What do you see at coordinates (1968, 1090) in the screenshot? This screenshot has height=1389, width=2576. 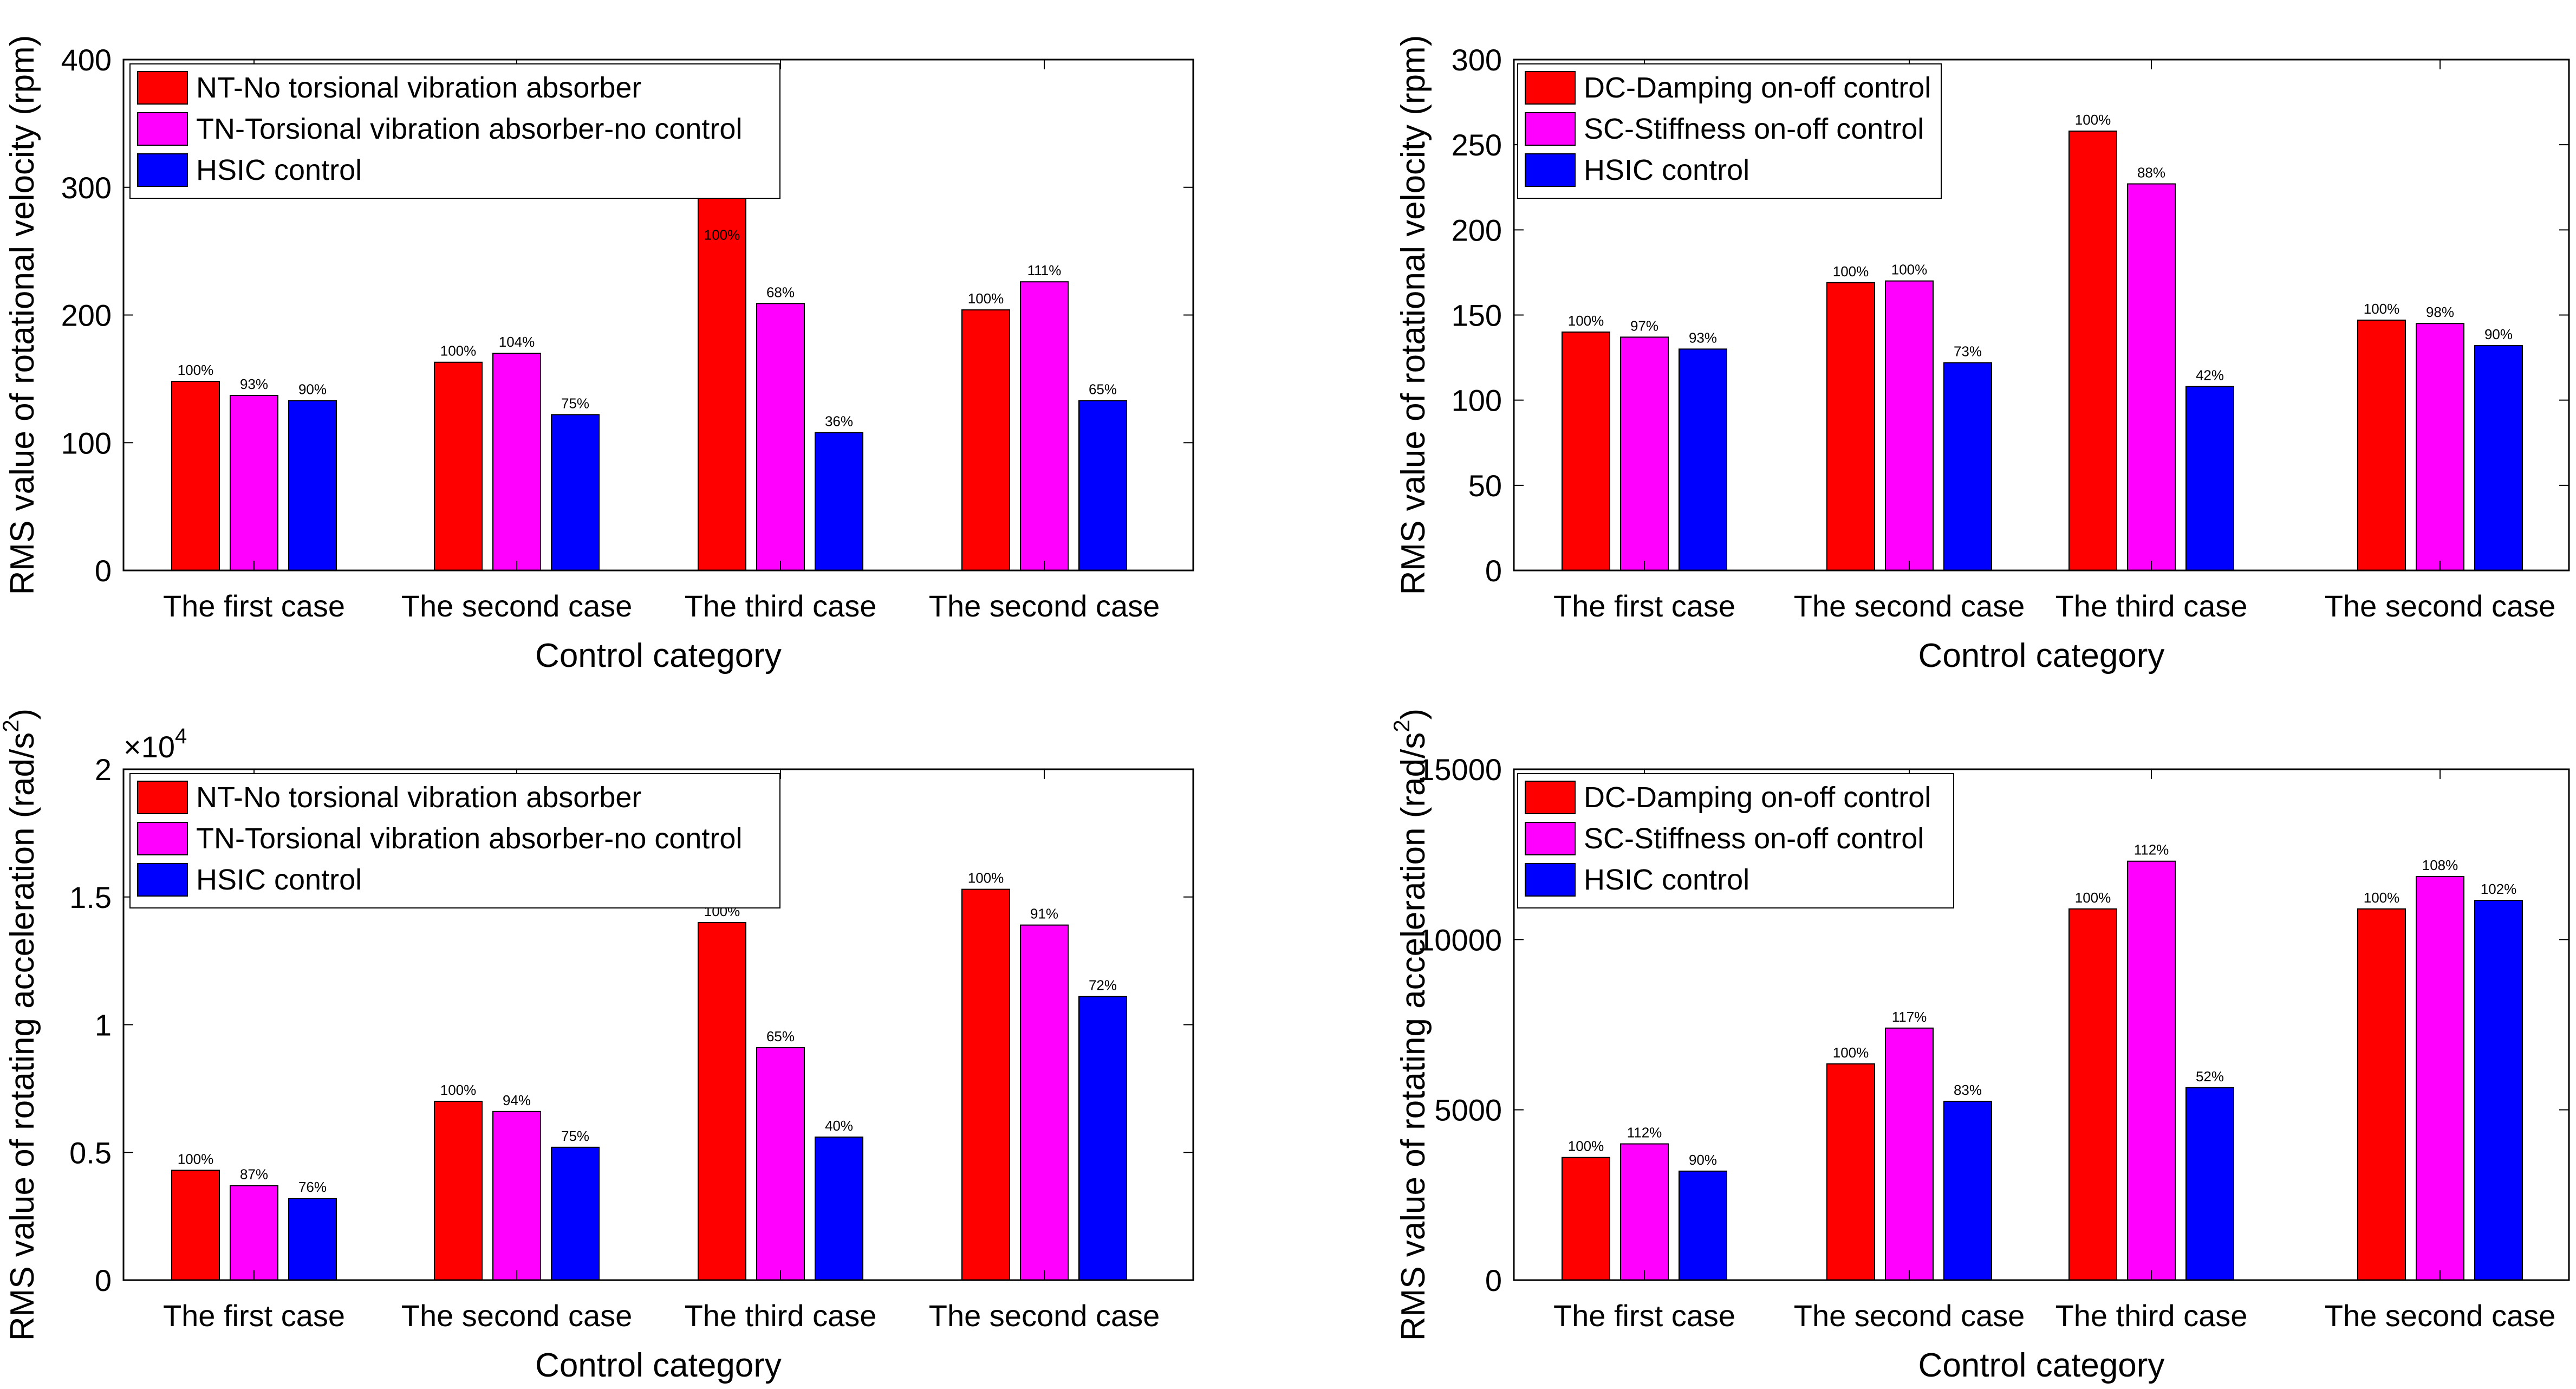 I see `data-label: 83%` at bounding box center [1968, 1090].